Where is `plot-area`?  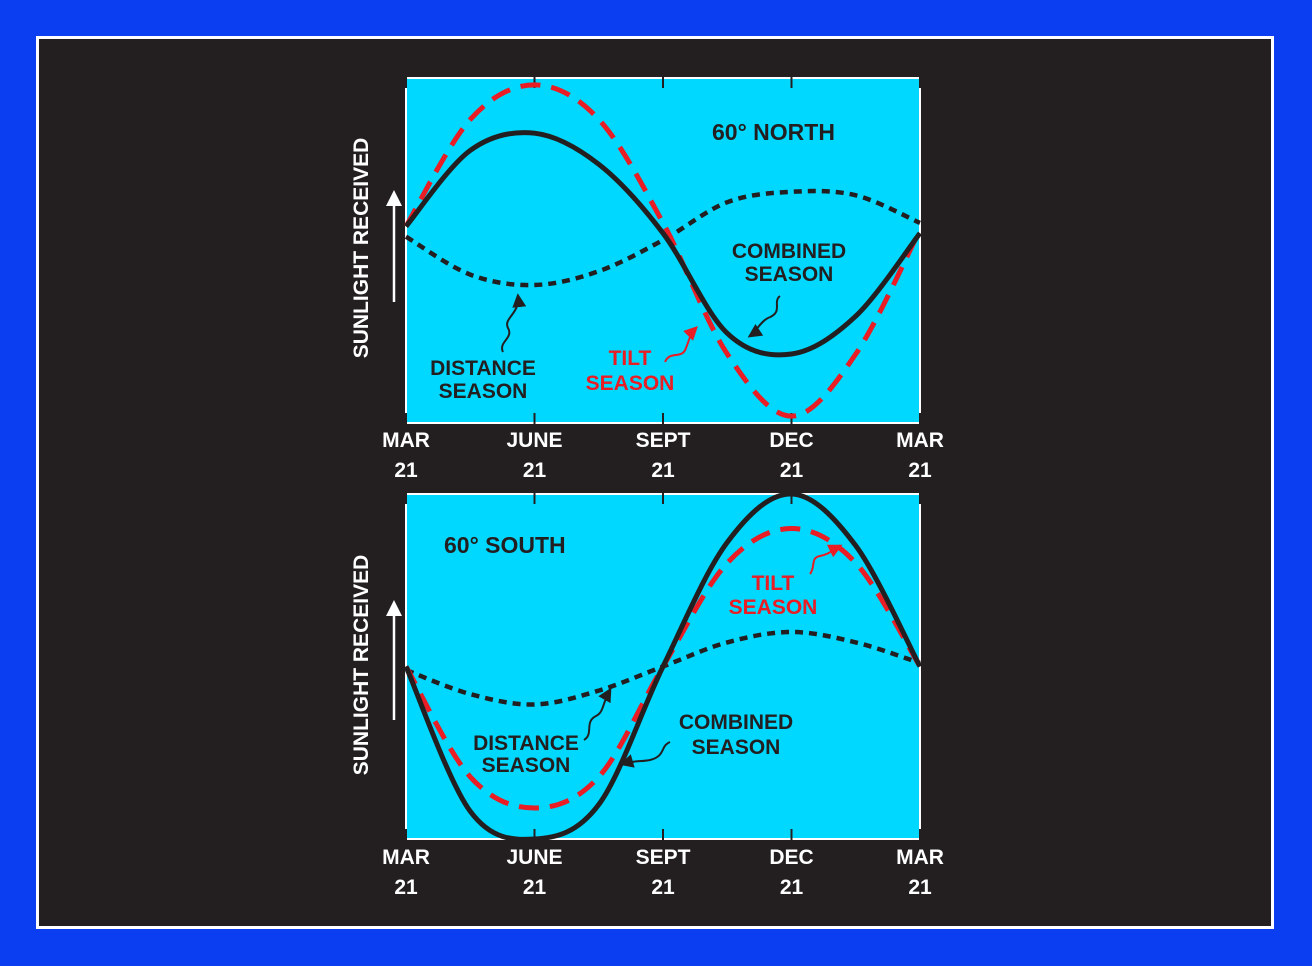 plot-area is located at coordinates (663, 250).